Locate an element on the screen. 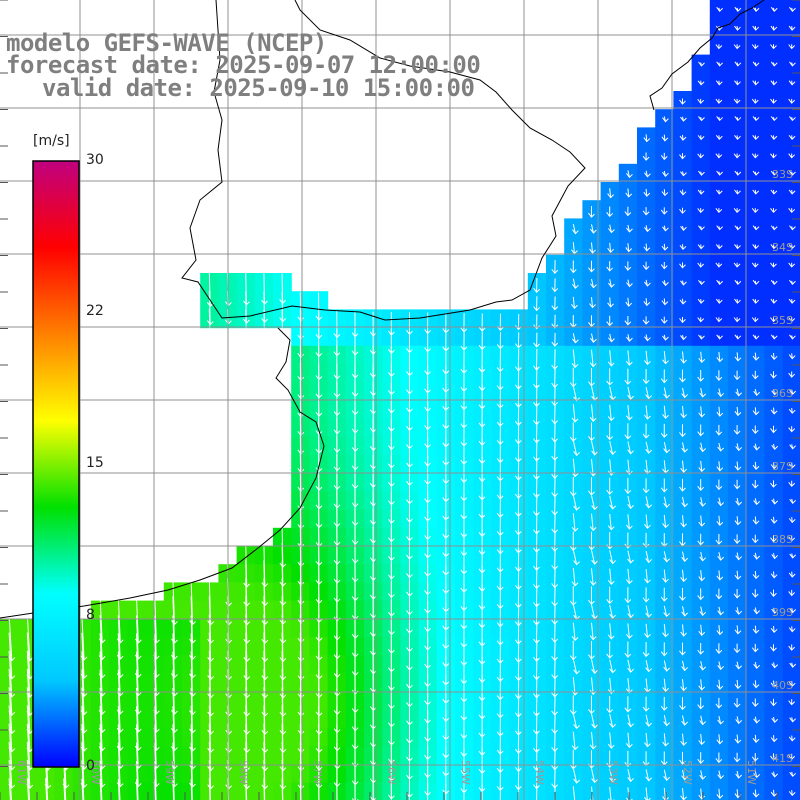  valid-date: valid date: 2025-09-10 15:00:00 is located at coordinates (258, 88).